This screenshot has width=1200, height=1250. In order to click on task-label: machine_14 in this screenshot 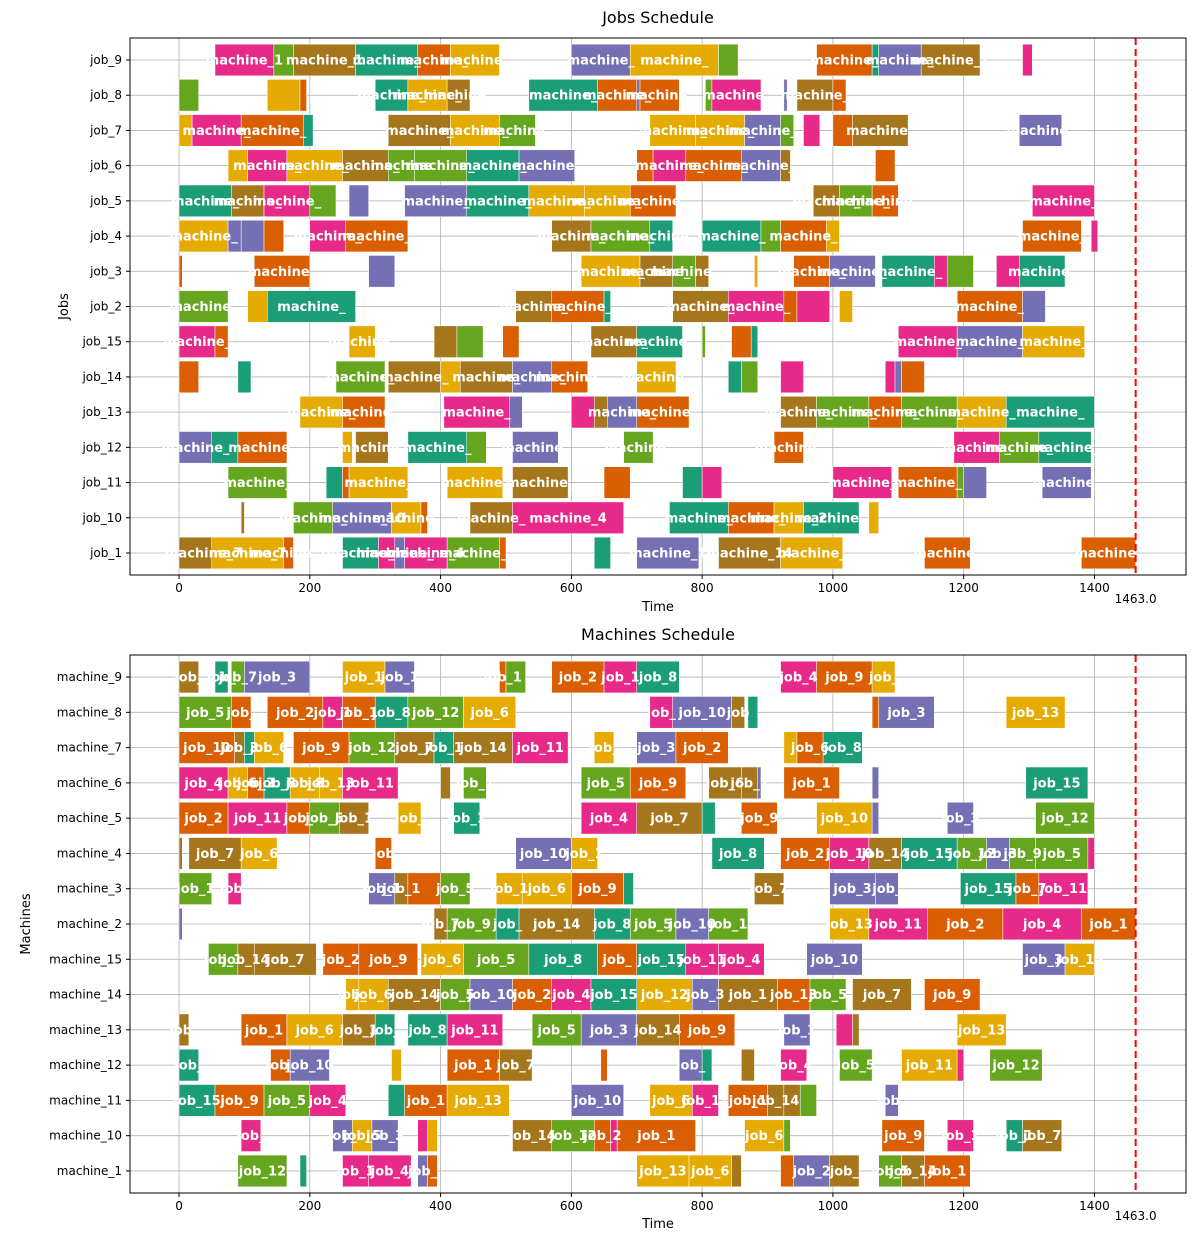, I will do `click(749, 553)`.